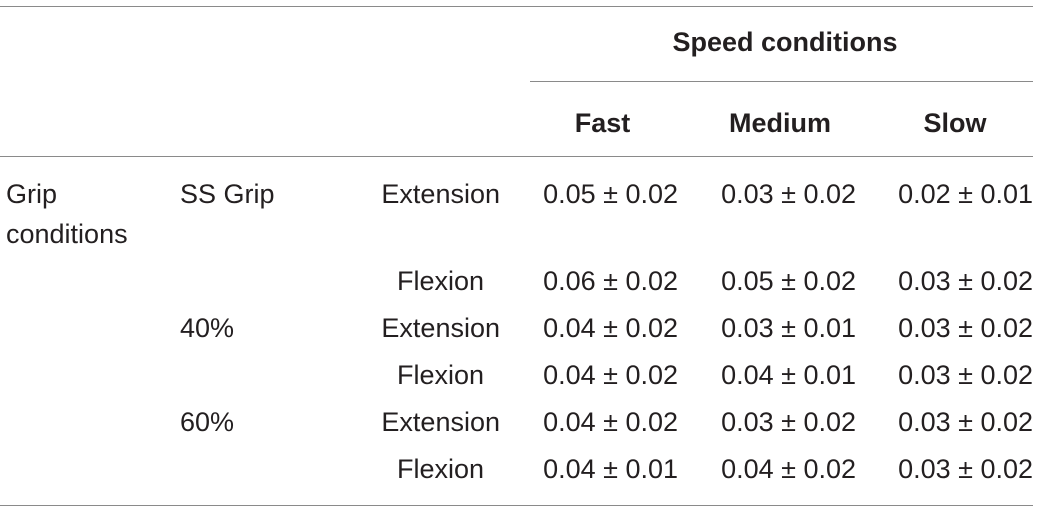 This screenshot has height=512, width=1039. What do you see at coordinates (207, 422) in the screenshot?
I see `grip-label: 60%` at bounding box center [207, 422].